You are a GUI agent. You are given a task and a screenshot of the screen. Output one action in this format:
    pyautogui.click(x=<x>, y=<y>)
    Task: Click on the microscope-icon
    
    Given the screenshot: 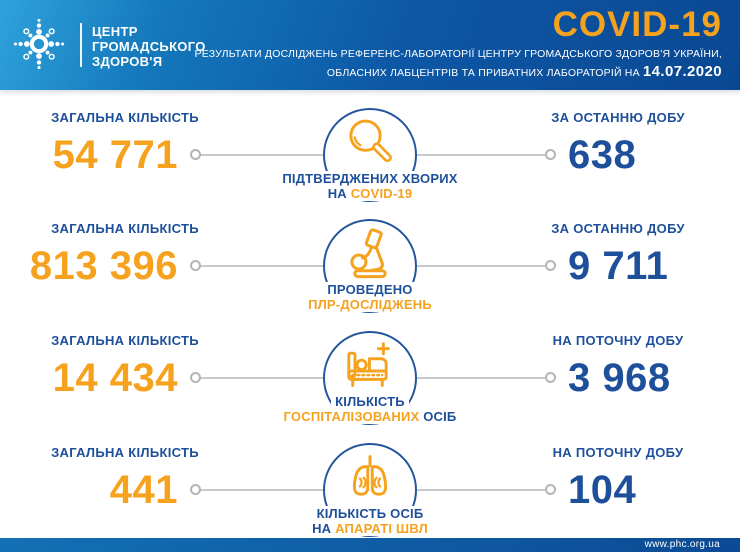 What is the action you would take?
    pyautogui.click(x=370, y=255)
    